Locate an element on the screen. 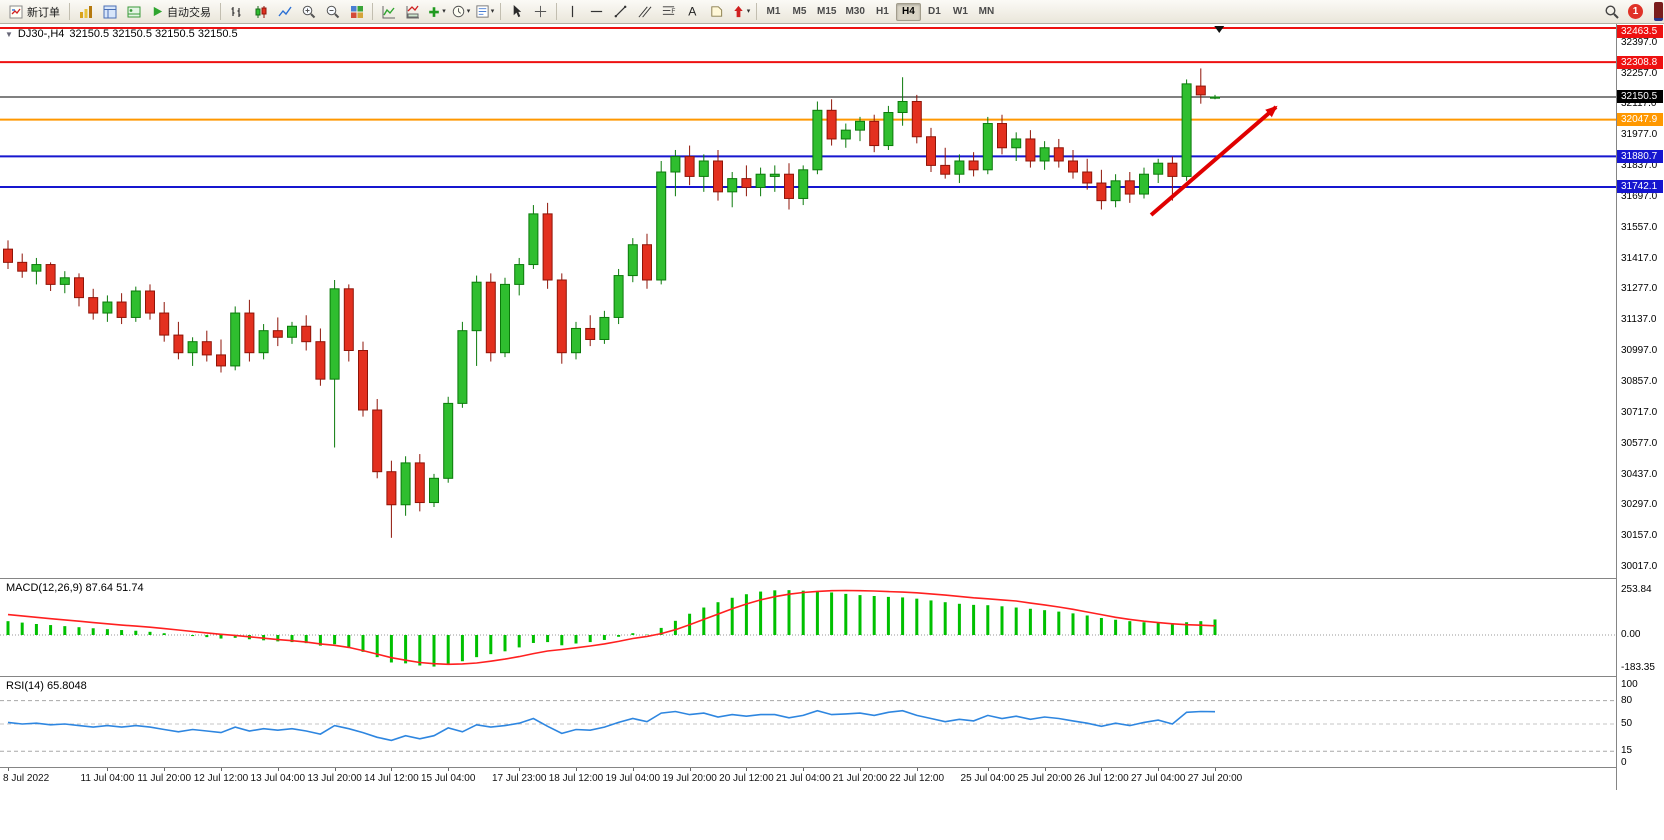  tf-button-mn: MN is located at coordinates (986, 11).